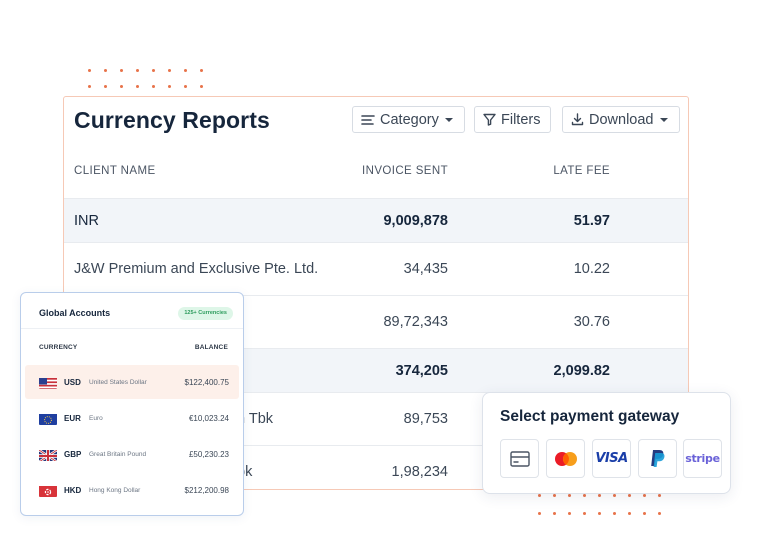  I want to click on payment-gateway-card: Select payment gateway VISA stripe, so click(606, 443).